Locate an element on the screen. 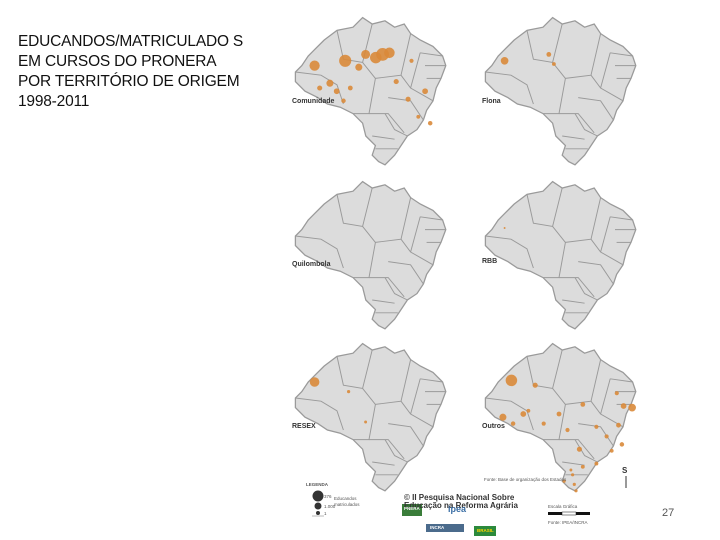 Image resolution: width=720 pixels, height=540 pixels. north-label: S is located at coordinates (625, 470).